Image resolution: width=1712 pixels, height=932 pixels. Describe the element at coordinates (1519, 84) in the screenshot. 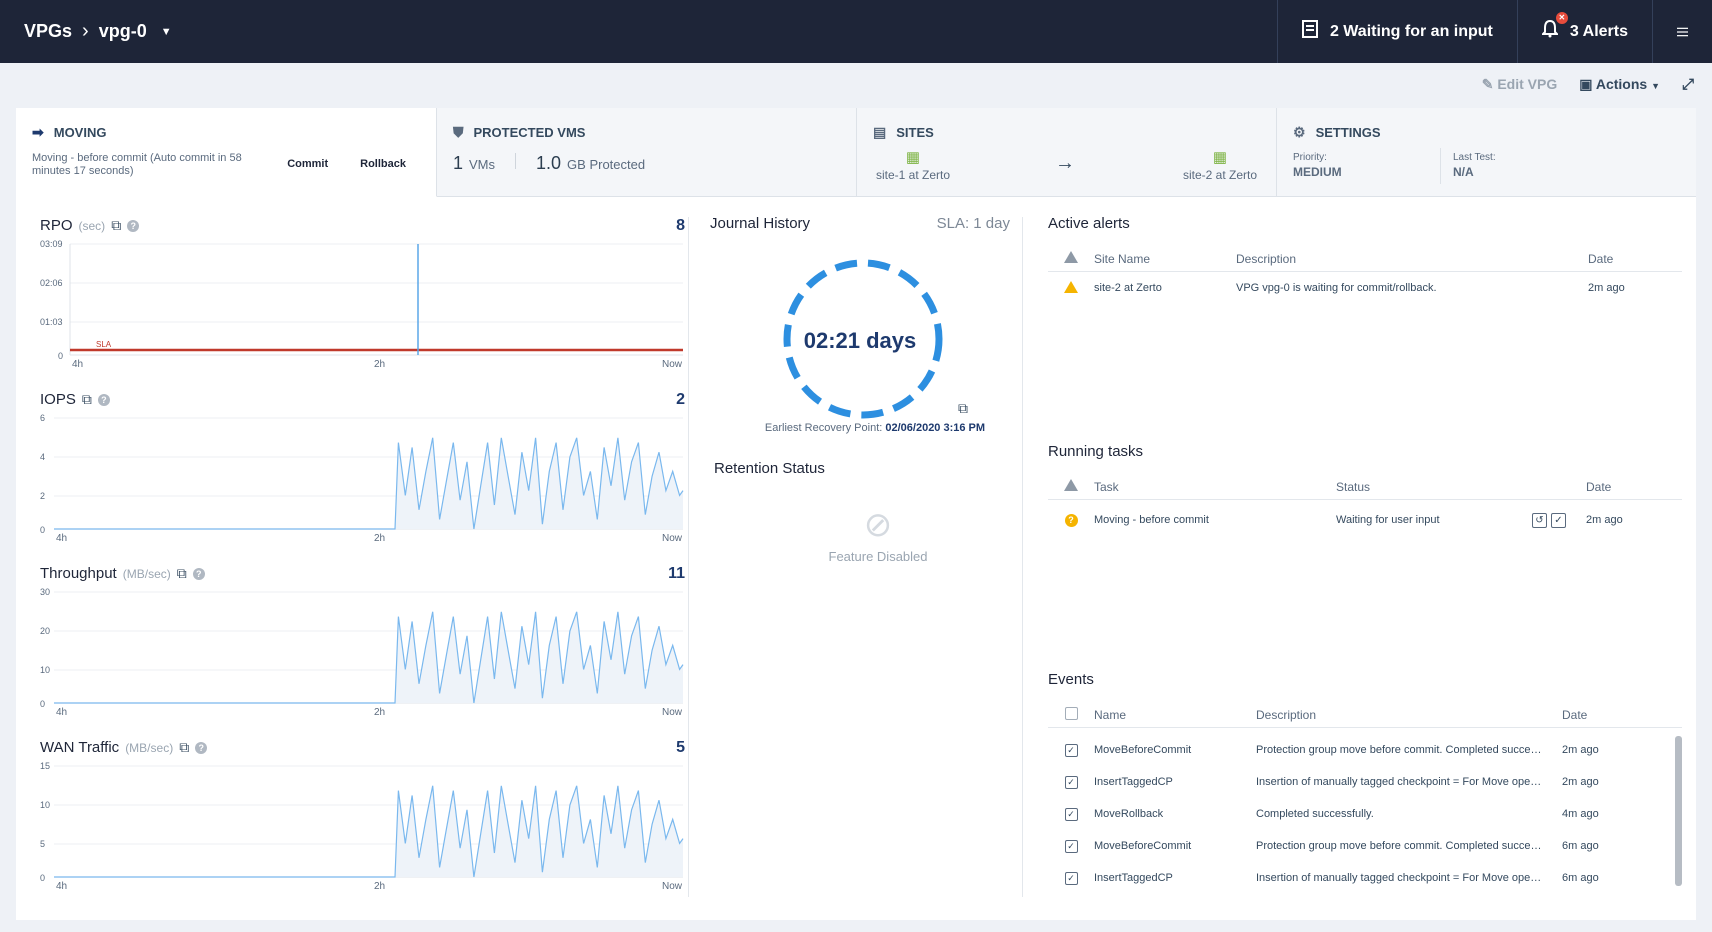

I see `edit-vpg-button: ✎ Edit VPG` at that location.